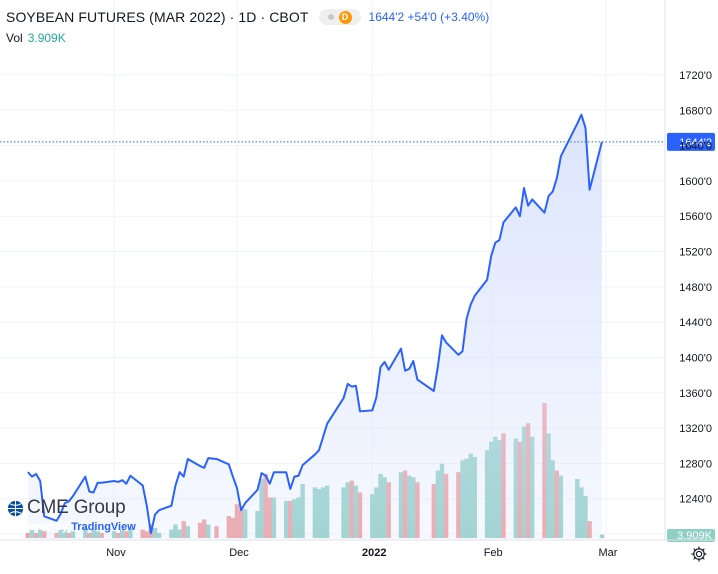 The width and height of the screenshot is (718, 574). What do you see at coordinates (699, 554) in the screenshot?
I see `gear-icon` at bounding box center [699, 554].